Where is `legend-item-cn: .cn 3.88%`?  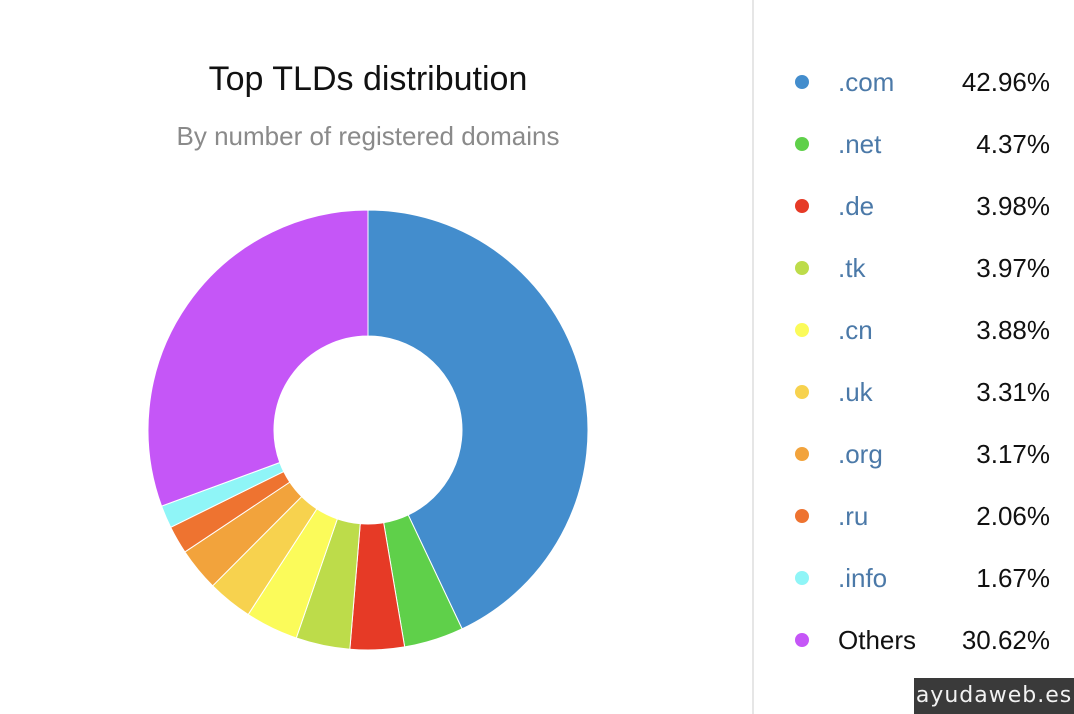 legend-item-cn: .cn 3.88% is located at coordinates (914, 330).